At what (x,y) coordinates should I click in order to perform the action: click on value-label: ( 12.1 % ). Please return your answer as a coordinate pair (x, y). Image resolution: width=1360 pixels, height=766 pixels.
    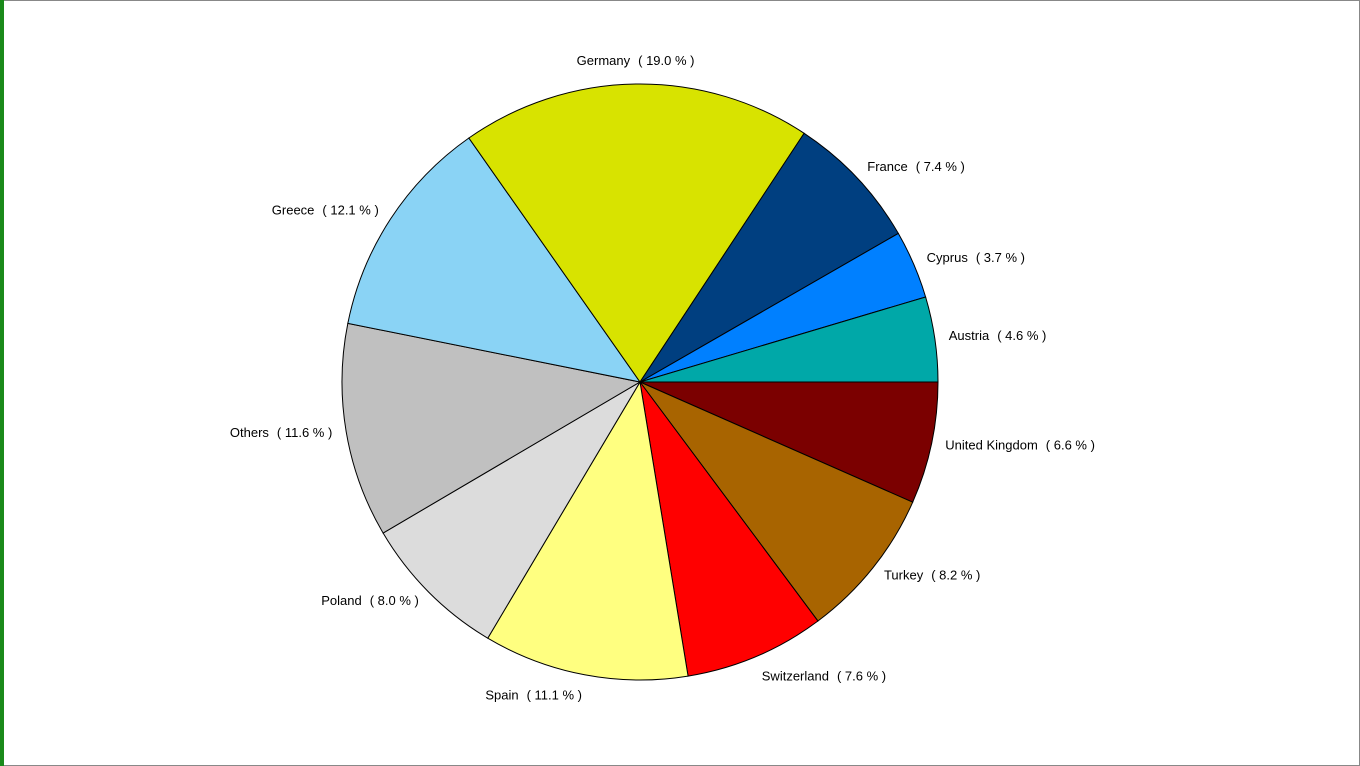
    Looking at the image, I should click on (350, 210).